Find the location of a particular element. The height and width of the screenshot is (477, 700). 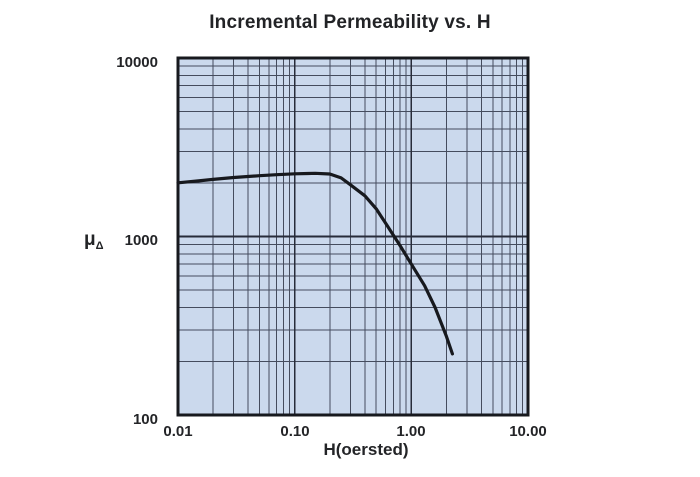

chart-title: Incremental Permeability vs. H is located at coordinates (350, 22).